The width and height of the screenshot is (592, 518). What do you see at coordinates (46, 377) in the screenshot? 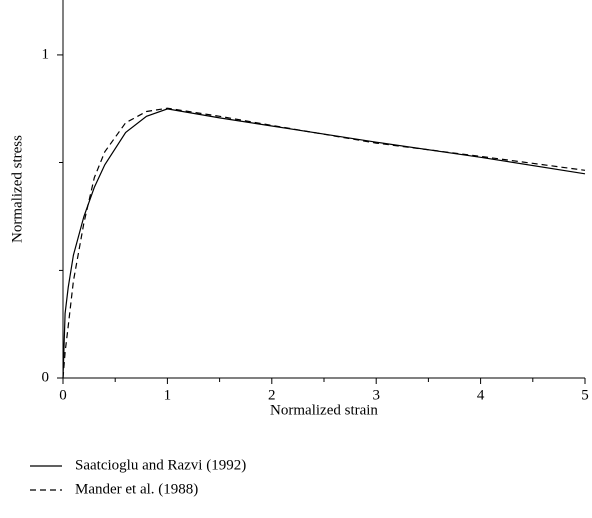
I see `y-tick-label: 0` at bounding box center [46, 377].